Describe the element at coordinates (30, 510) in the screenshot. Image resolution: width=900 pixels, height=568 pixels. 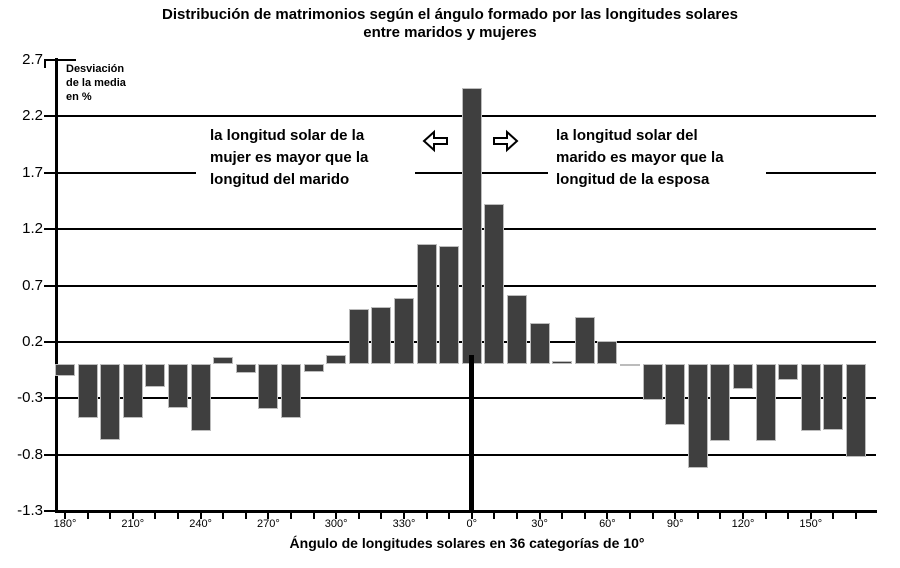
I see `y-tick-label: -1.3` at that location.